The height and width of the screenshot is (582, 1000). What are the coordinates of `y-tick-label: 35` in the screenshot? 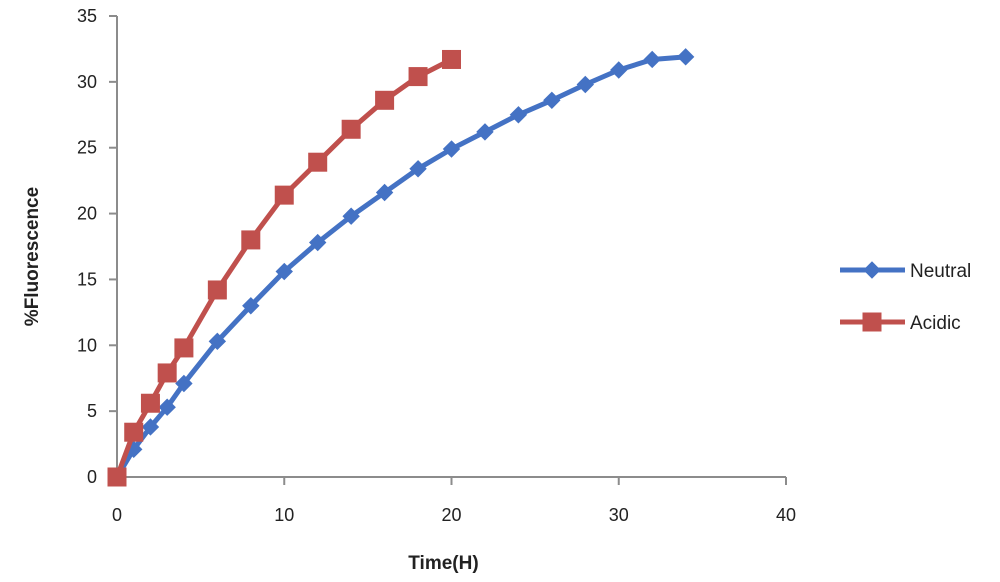 It's located at (87, 16).